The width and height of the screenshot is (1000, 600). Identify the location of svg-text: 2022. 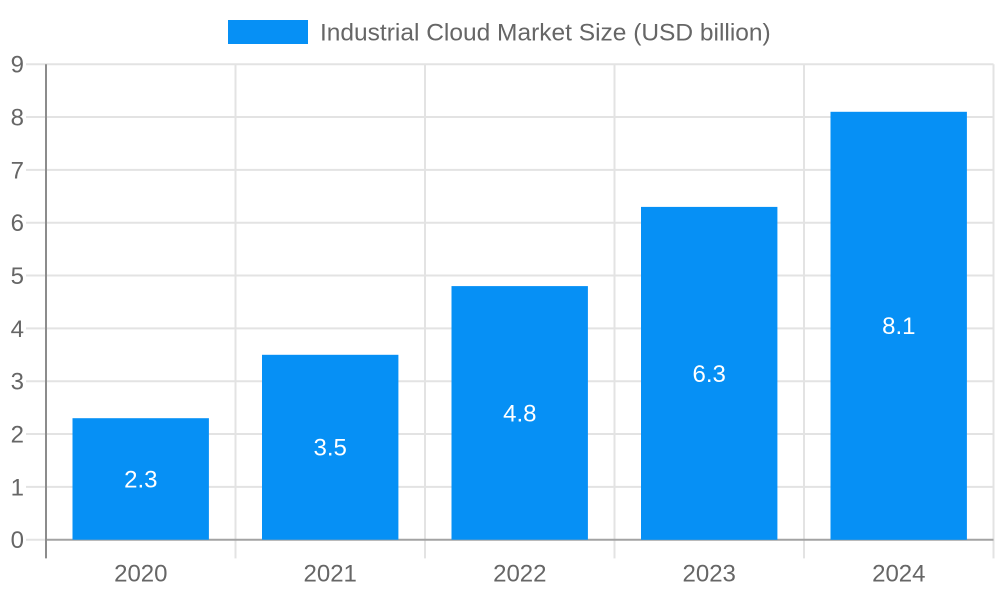
(519, 574).